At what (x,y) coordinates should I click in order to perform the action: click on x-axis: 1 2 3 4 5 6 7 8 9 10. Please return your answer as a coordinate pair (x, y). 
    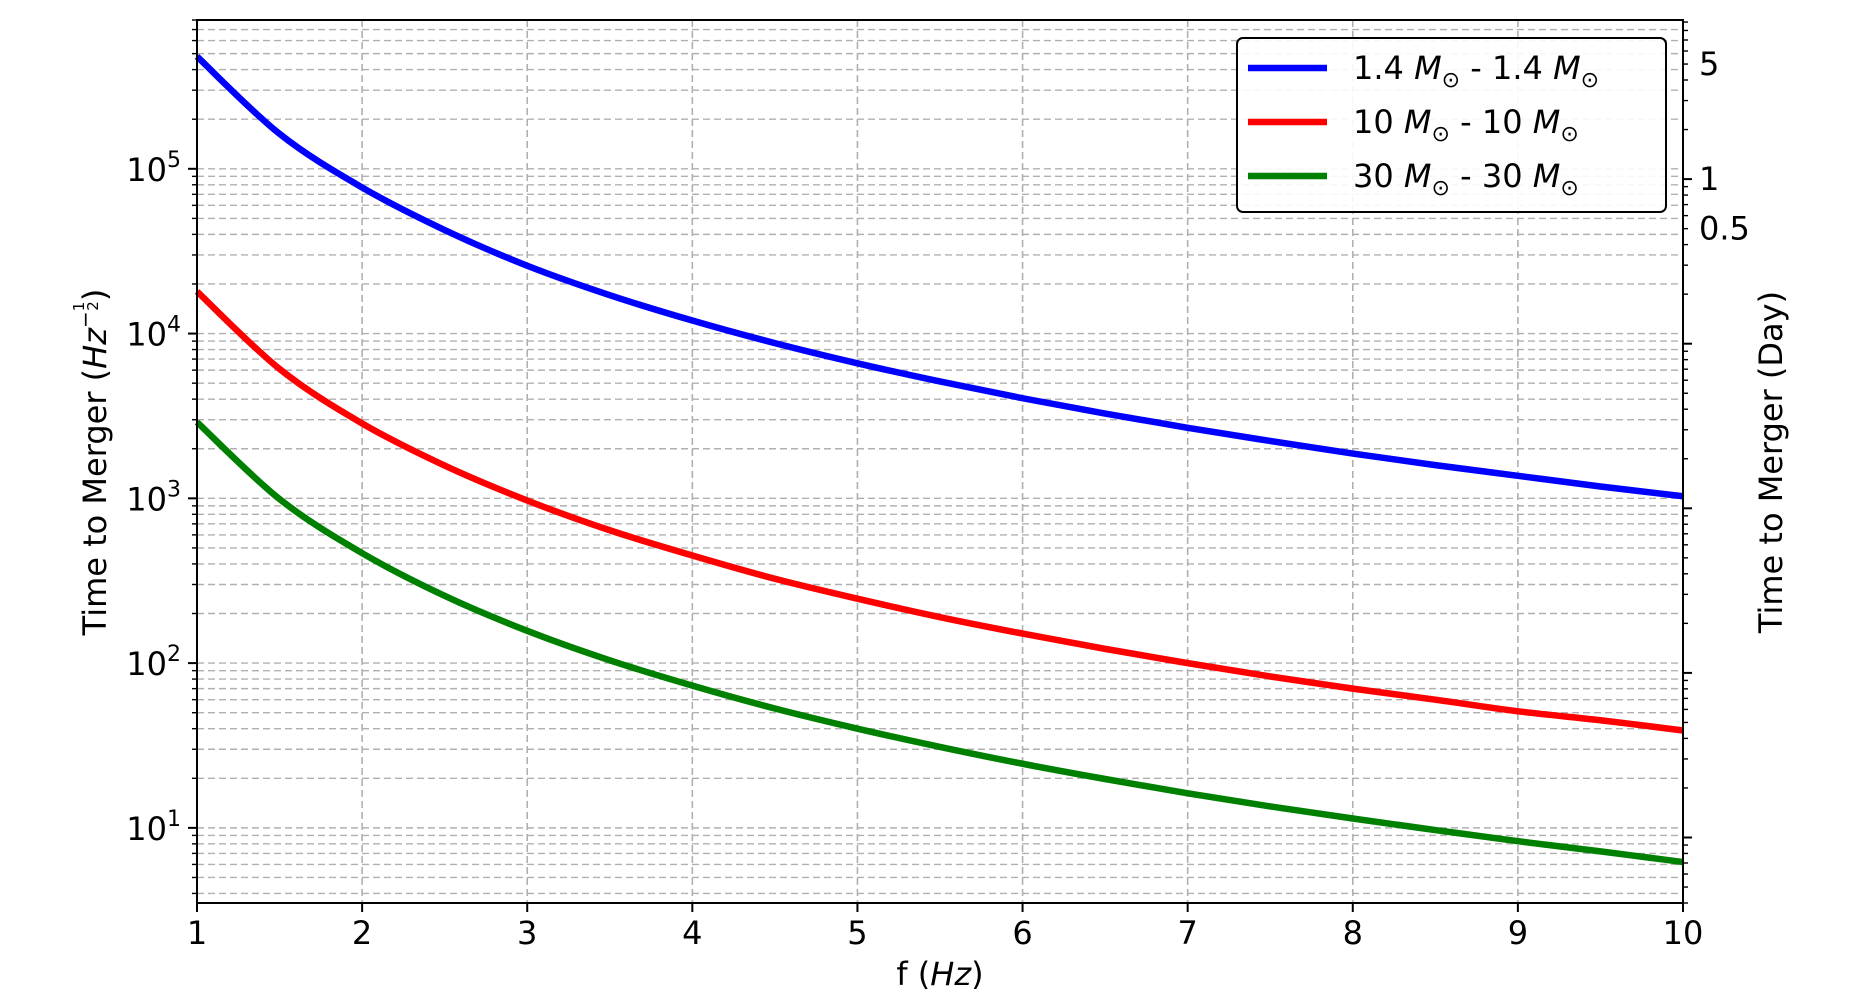
    Looking at the image, I should click on (945, 927).